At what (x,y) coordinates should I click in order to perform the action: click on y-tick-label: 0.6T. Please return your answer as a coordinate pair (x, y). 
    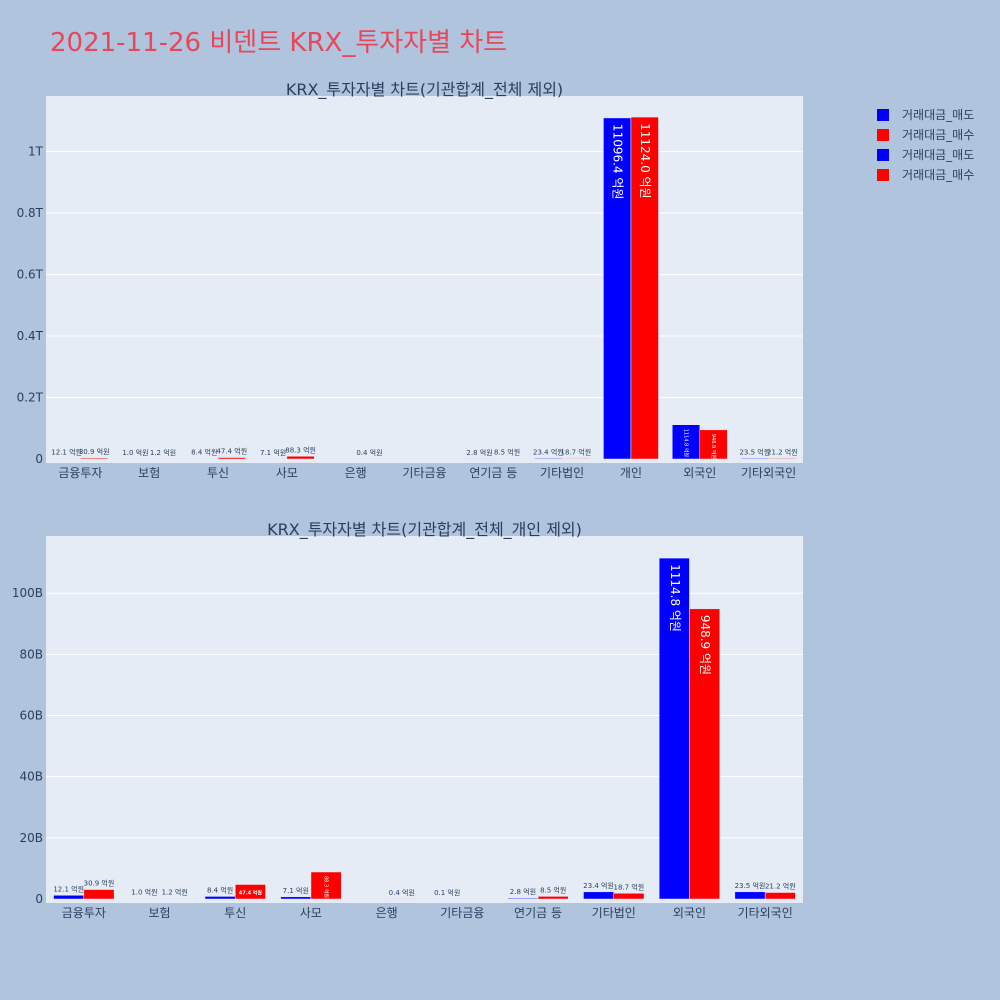
    Looking at the image, I should click on (30, 275).